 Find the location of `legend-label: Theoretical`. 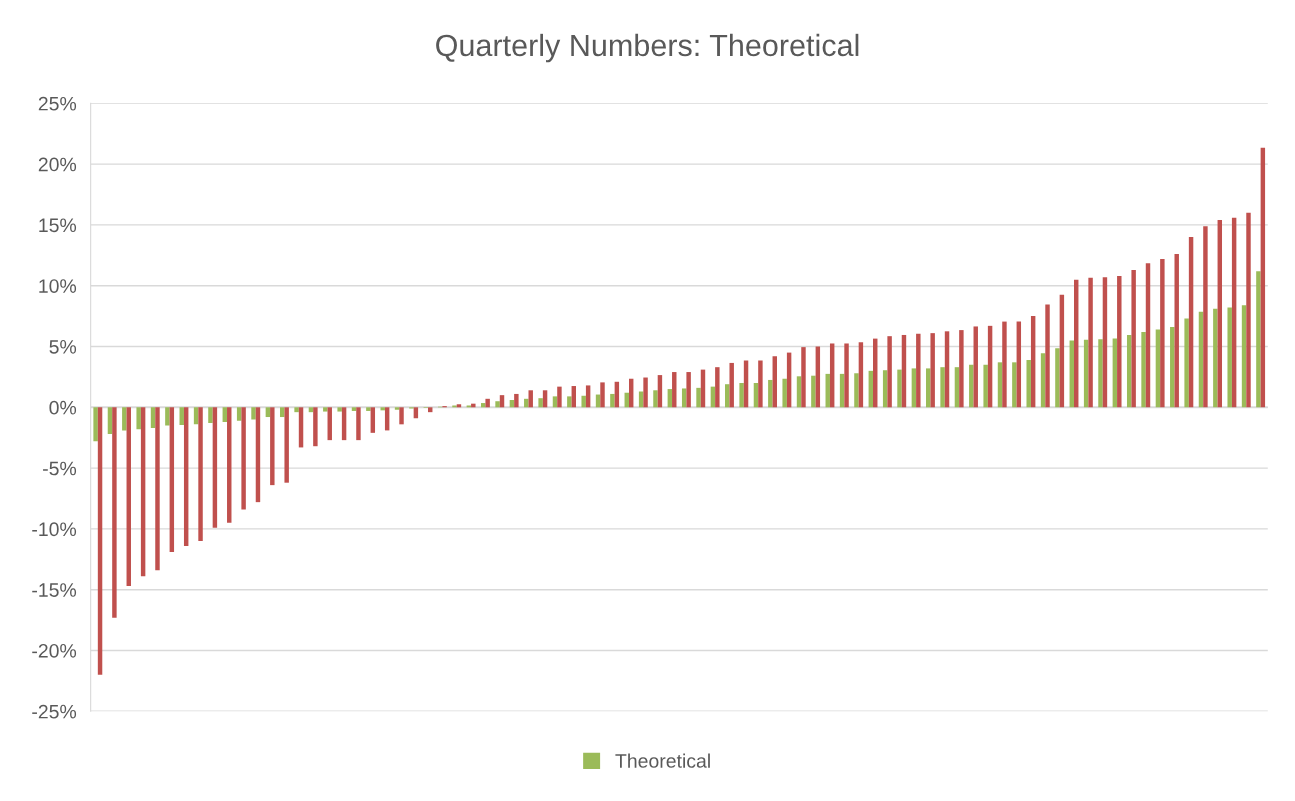

legend-label: Theoretical is located at coordinates (662, 760).